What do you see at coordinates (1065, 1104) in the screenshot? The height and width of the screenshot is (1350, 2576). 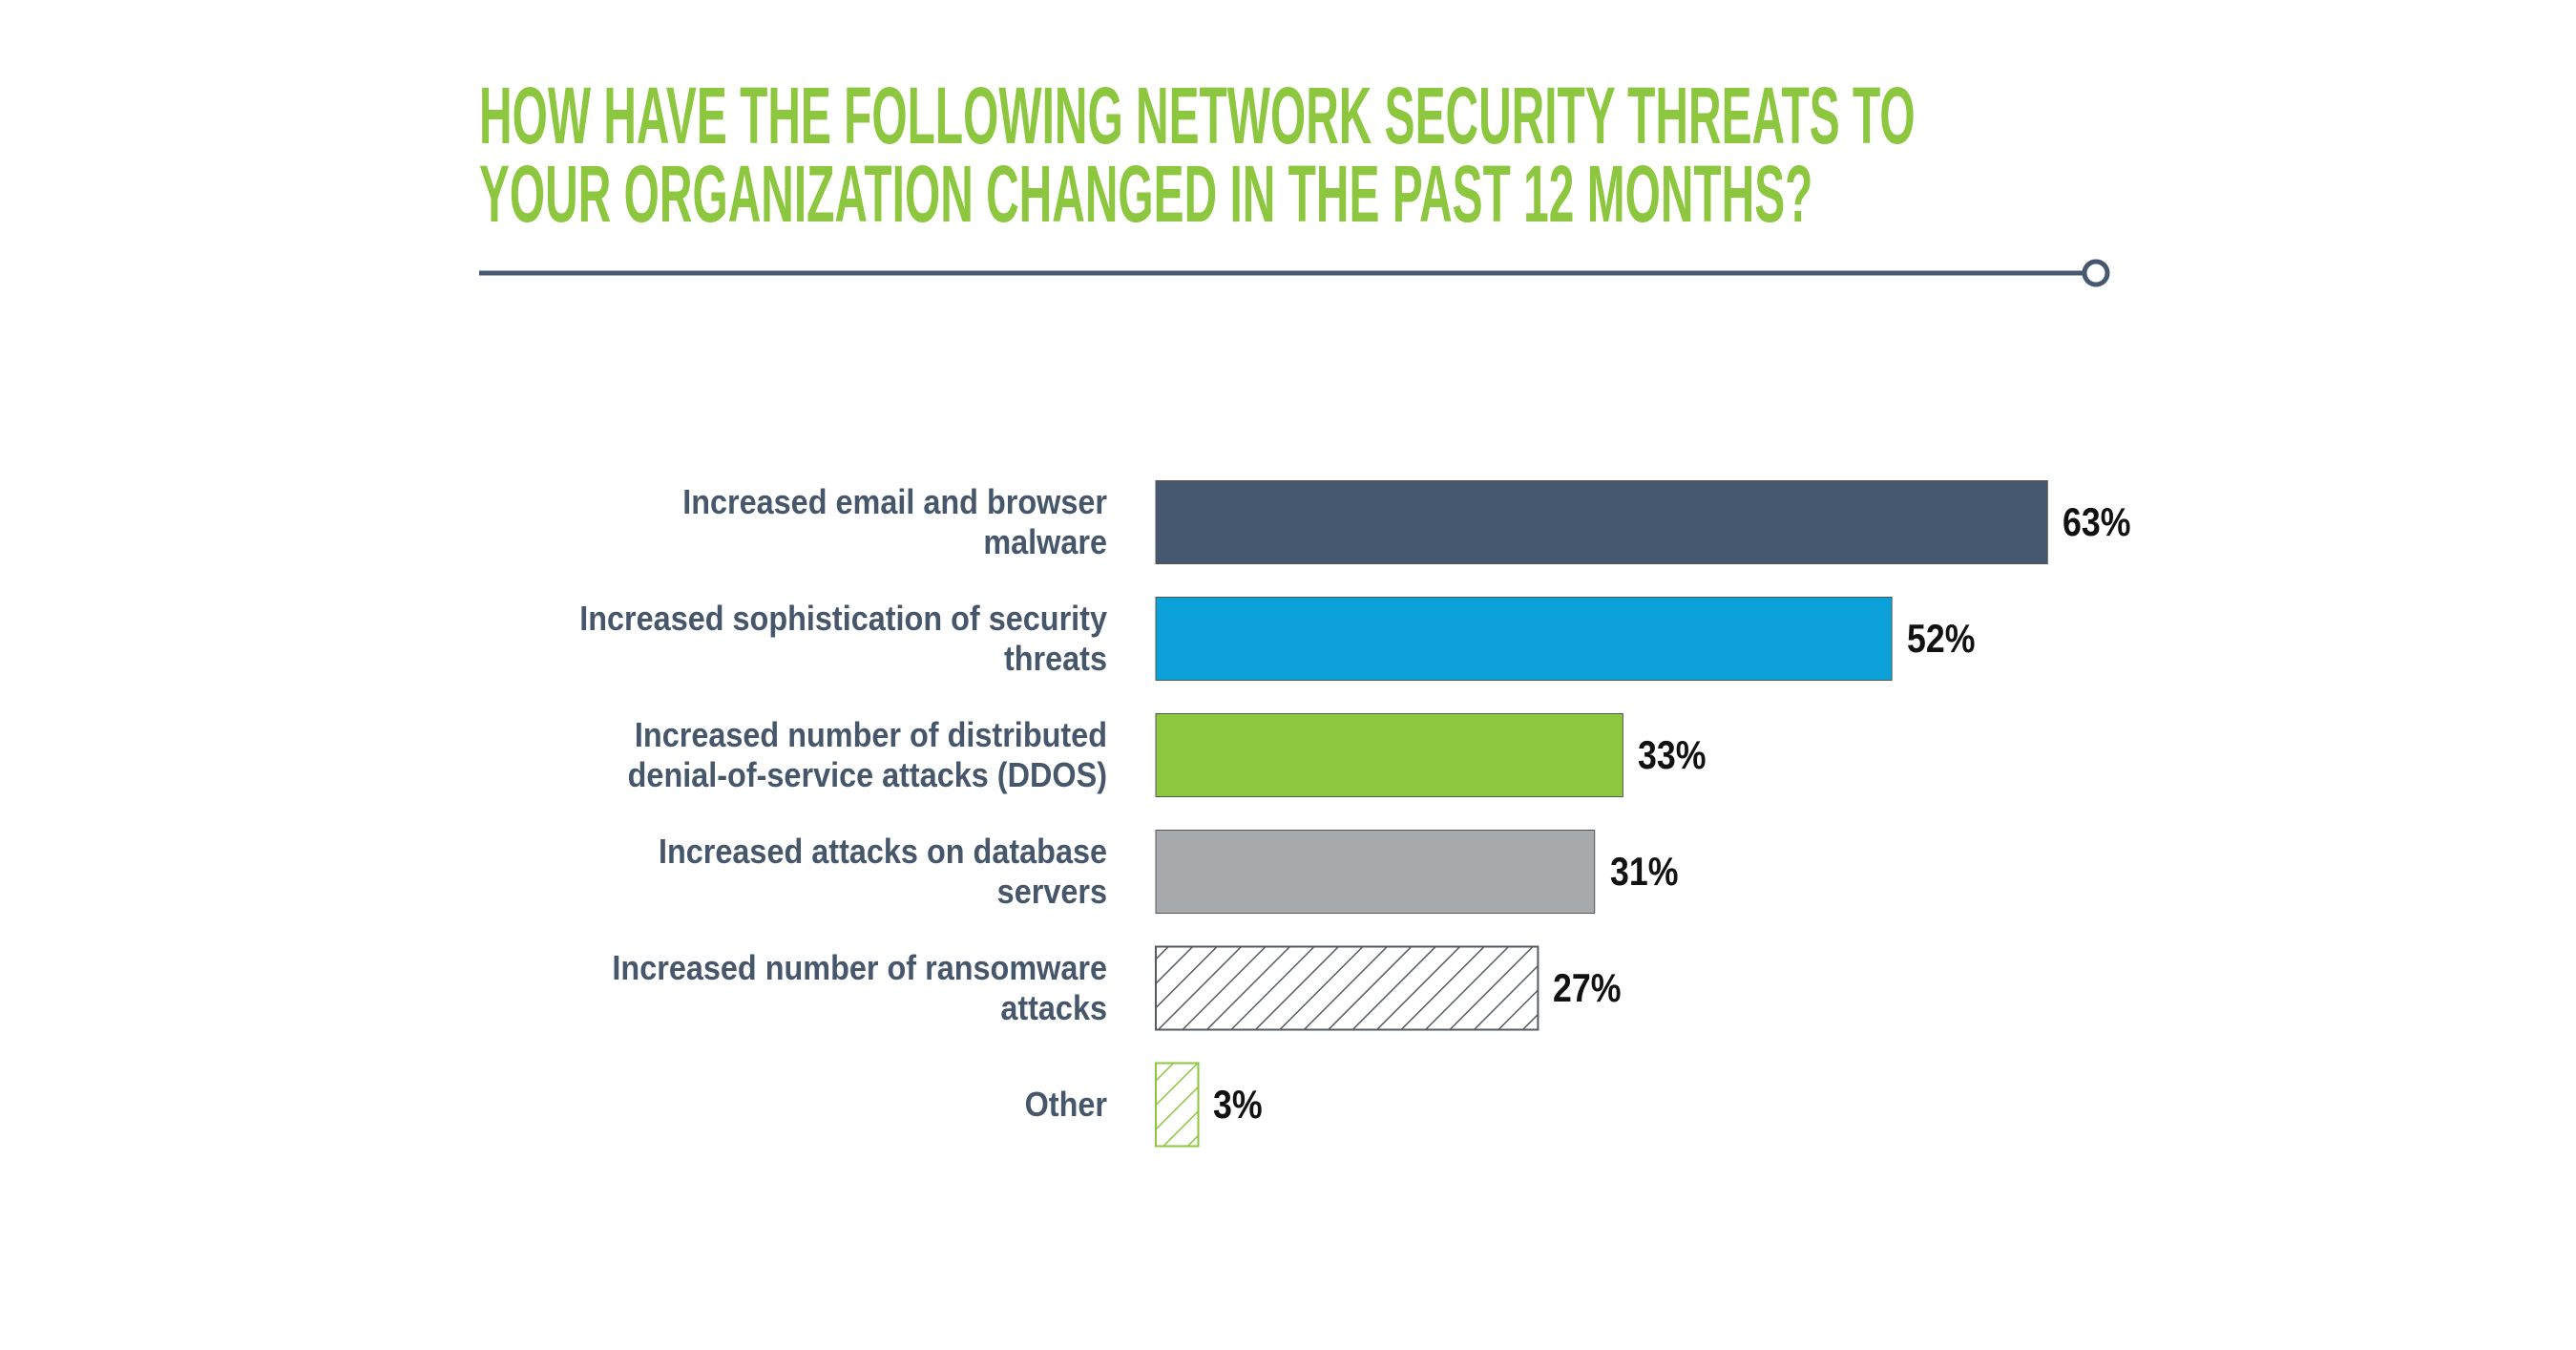 I see `category-label: Other` at bounding box center [1065, 1104].